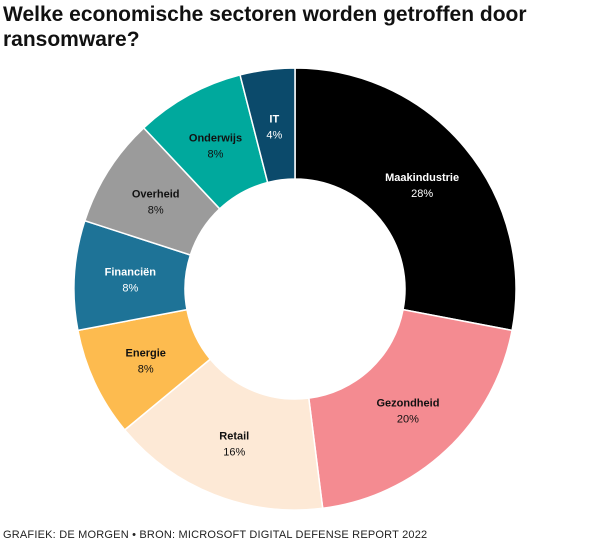 The height and width of the screenshot is (544, 590). Describe the element at coordinates (408, 419) in the screenshot. I see `slice-value: 20%` at that location.